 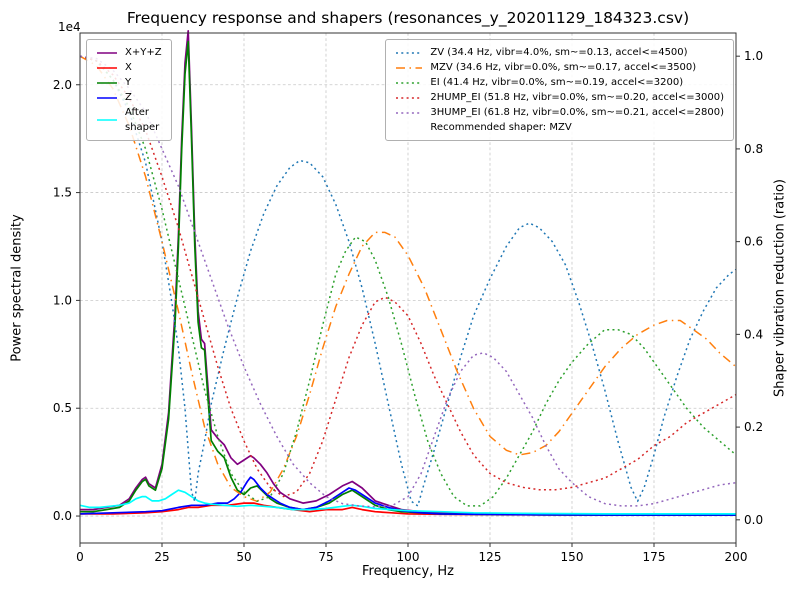 I want to click on x-tick-label: 25, so click(x=161, y=557).